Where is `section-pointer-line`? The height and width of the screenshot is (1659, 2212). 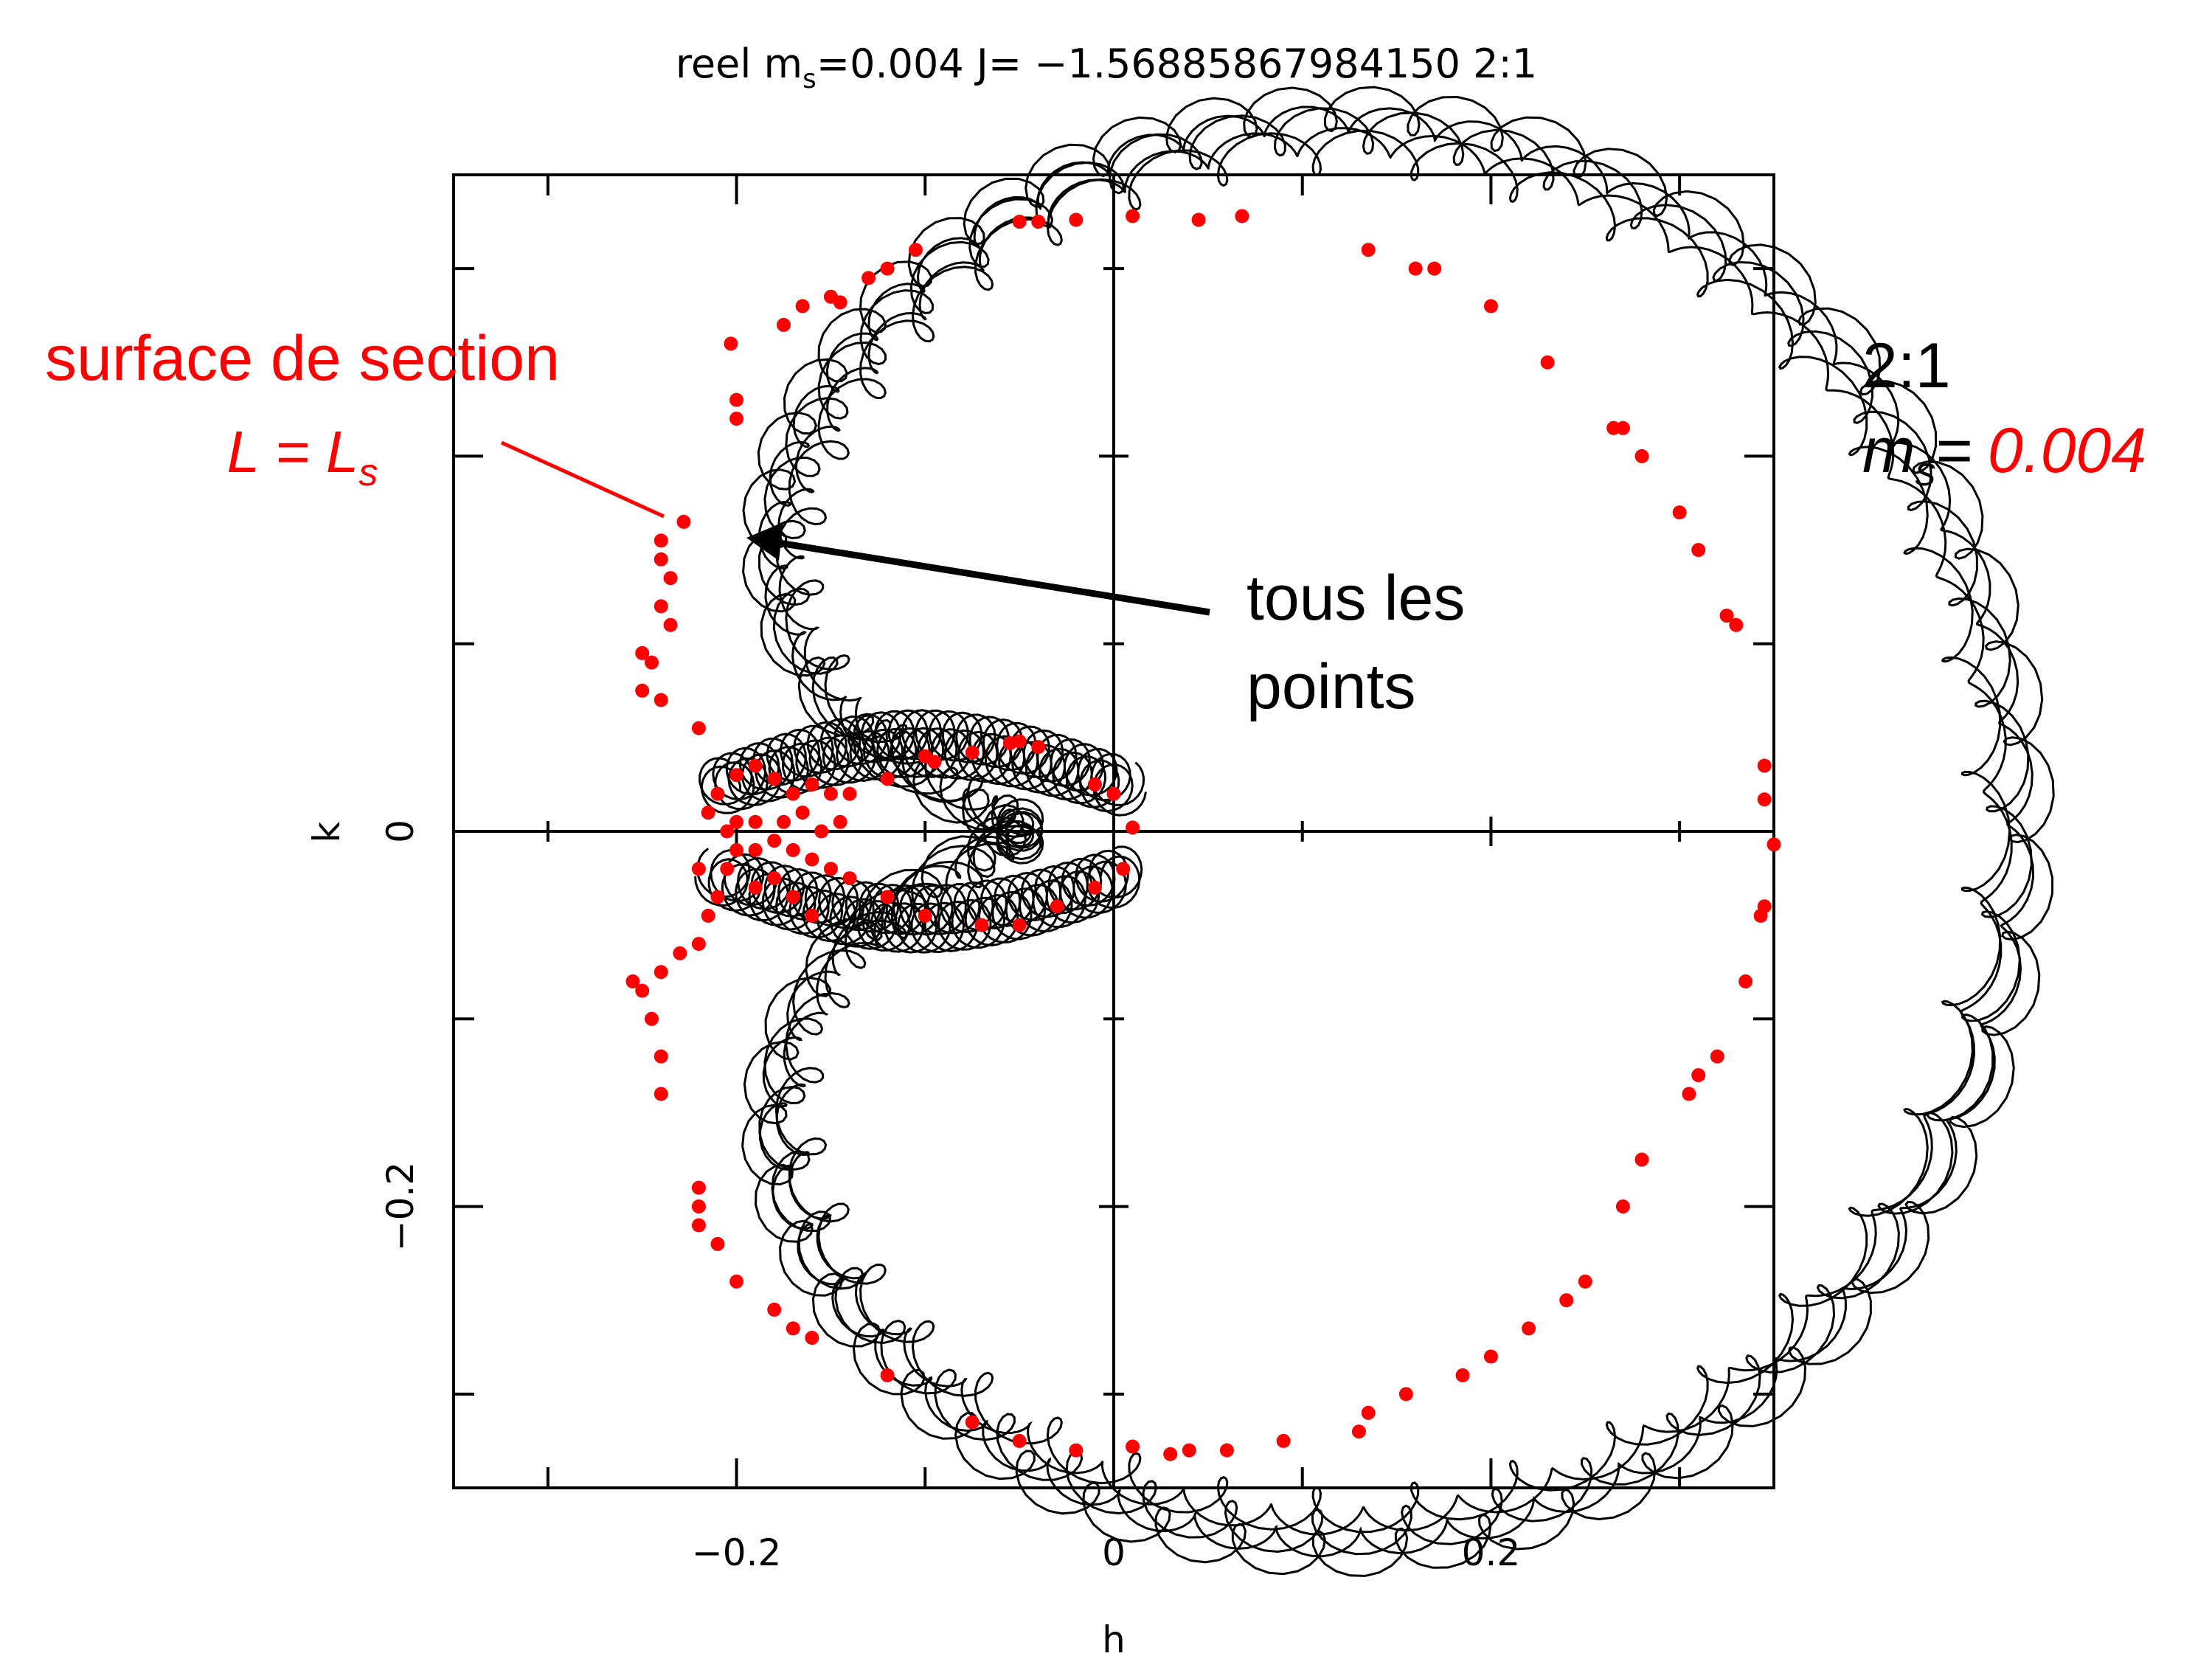
section-pointer-line is located at coordinates (582, 479).